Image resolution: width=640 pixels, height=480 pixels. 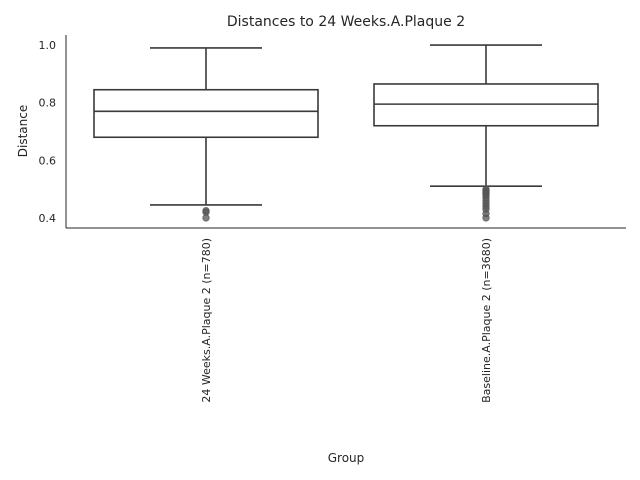 I want to click on chart-title: Distances to 24 Weeks.A.Plaque 2, so click(x=346, y=22).